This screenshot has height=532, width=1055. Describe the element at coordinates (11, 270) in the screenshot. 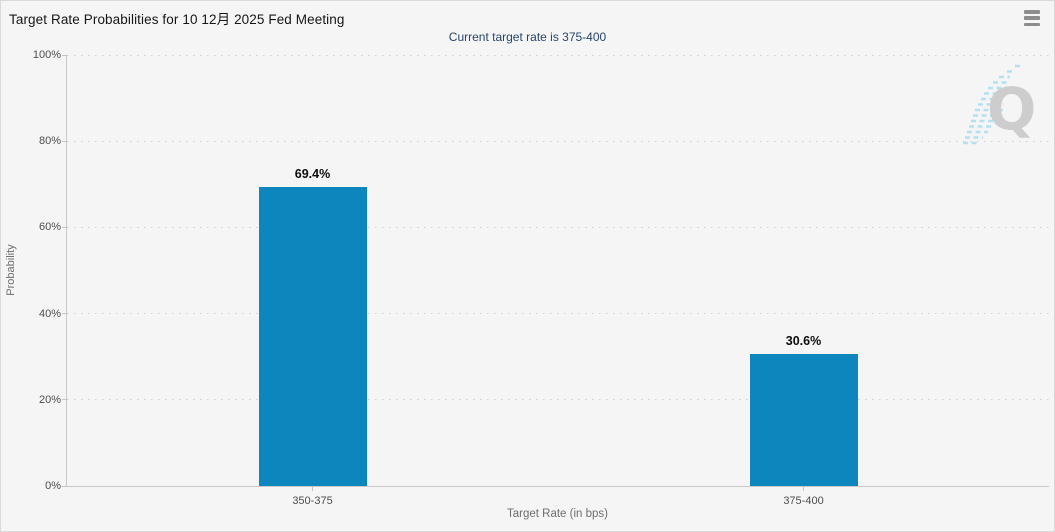

I see `y-axis-title: Probability` at that location.